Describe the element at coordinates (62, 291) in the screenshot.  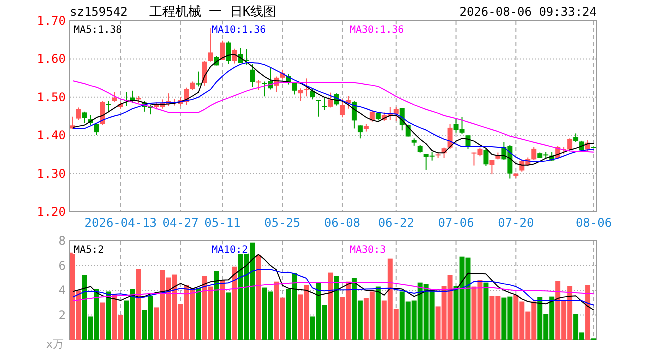
I see `y-tick-label: 4` at that location.